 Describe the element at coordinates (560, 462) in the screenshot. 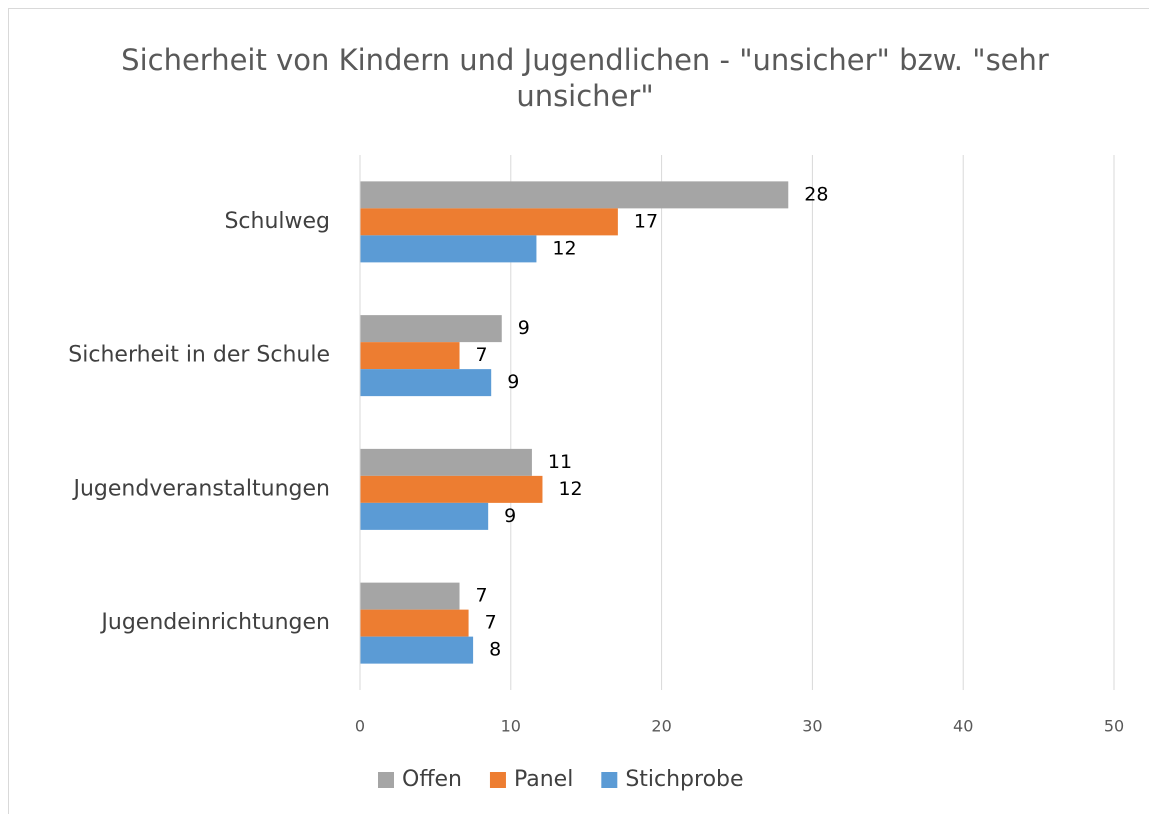

I see `data-label: 11` at that location.